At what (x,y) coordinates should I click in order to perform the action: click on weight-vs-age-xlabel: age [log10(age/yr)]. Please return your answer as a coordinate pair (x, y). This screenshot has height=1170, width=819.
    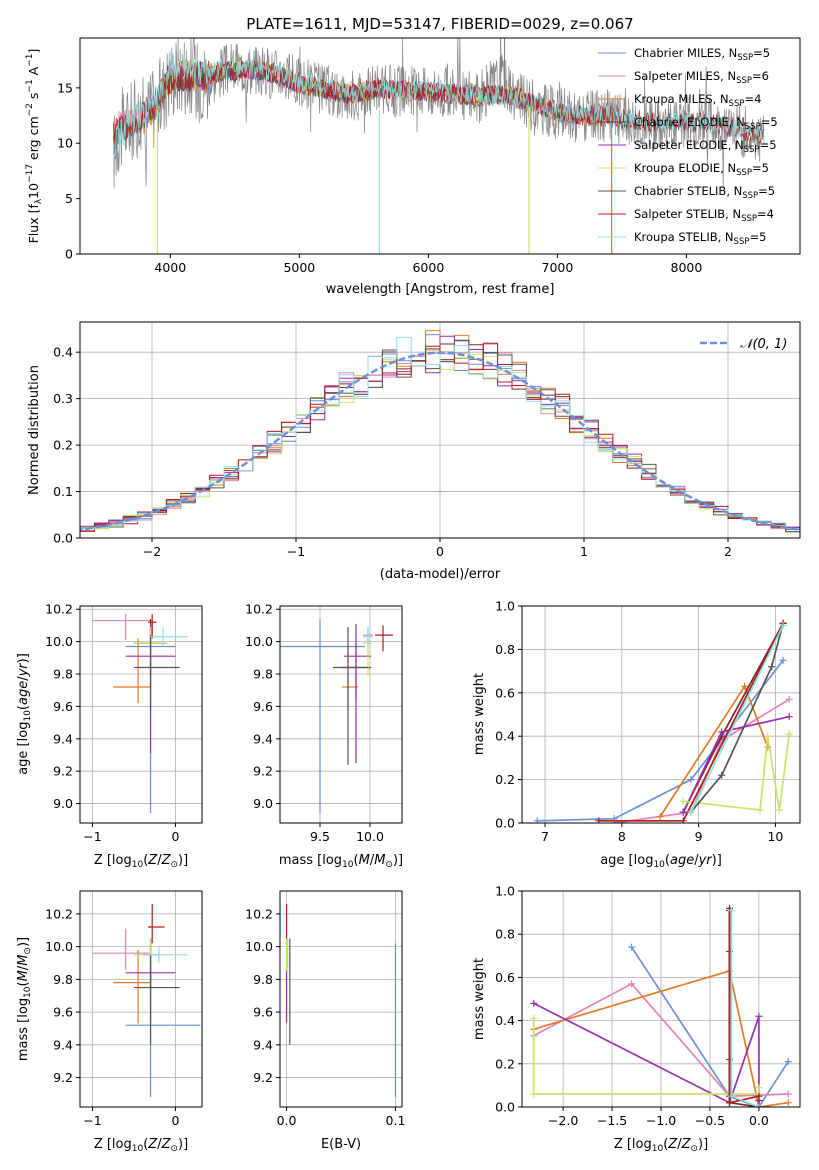
    Looking at the image, I should click on (661, 861).